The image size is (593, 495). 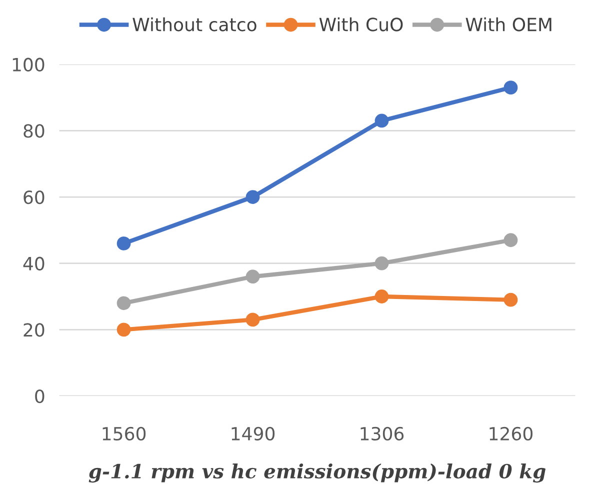 What do you see at coordinates (253, 433) in the screenshot?
I see `x-tick-label: 1490` at bounding box center [253, 433].